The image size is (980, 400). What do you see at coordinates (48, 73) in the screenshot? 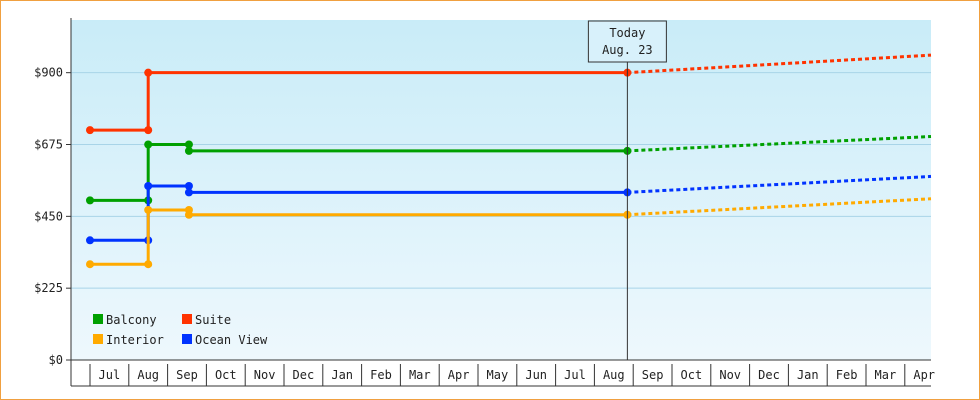
I see `y-tick-label: $900` at bounding box center [48, 73].